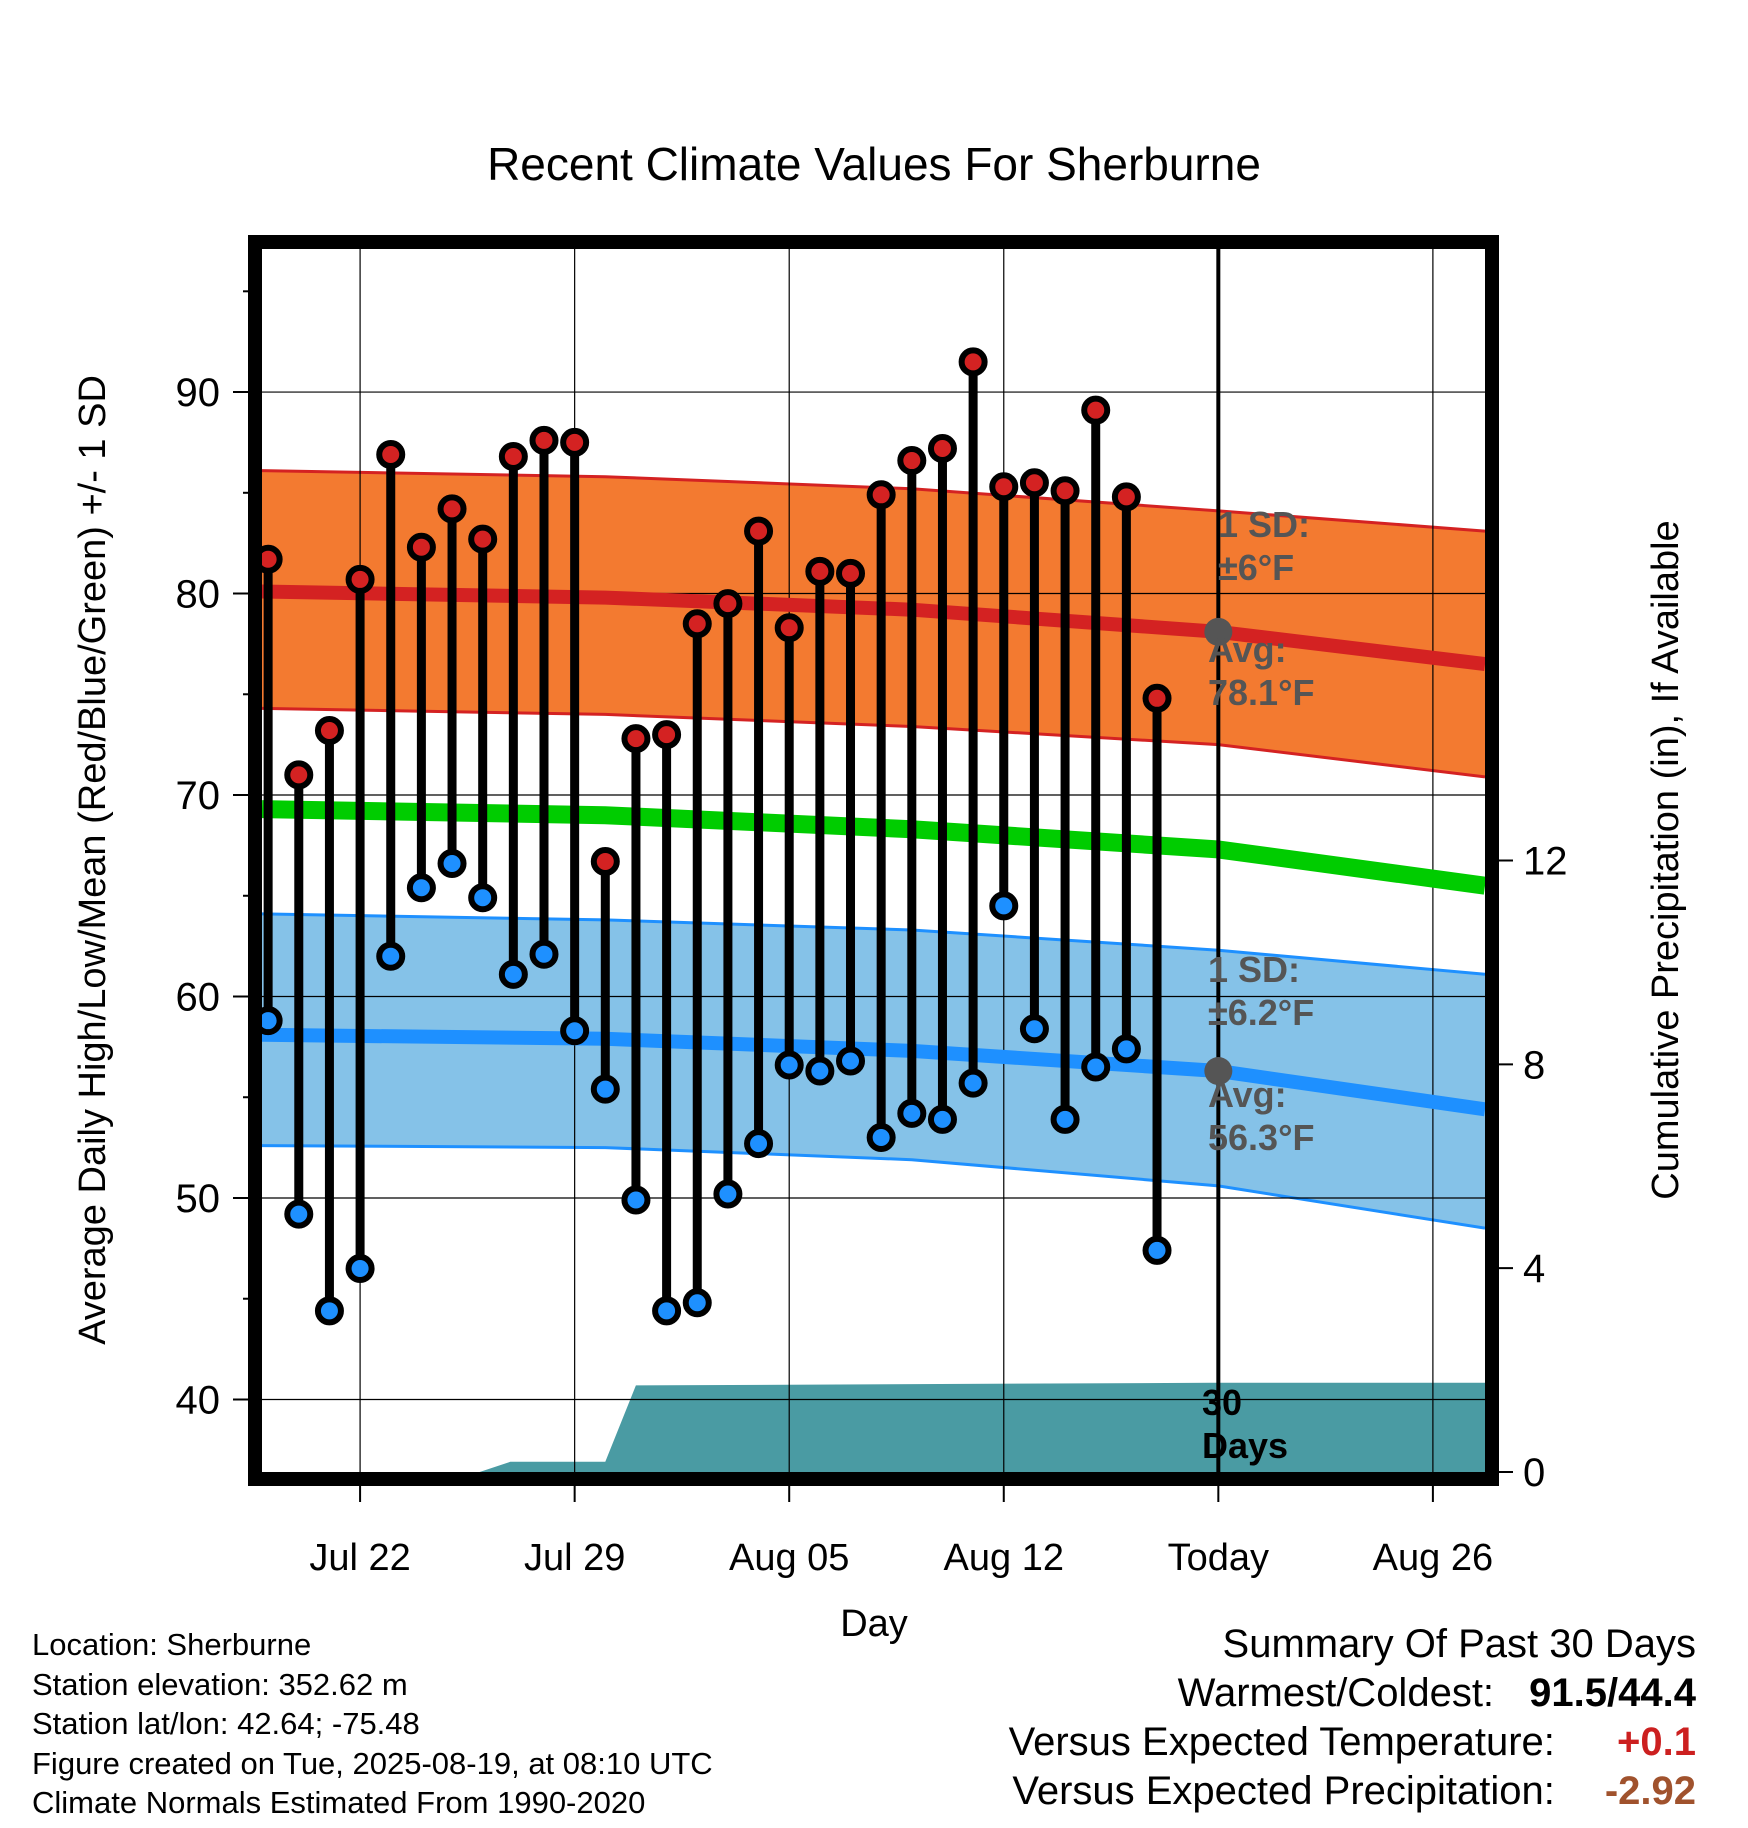  I want to click on y-tick-label: 90, so click(198, 393).